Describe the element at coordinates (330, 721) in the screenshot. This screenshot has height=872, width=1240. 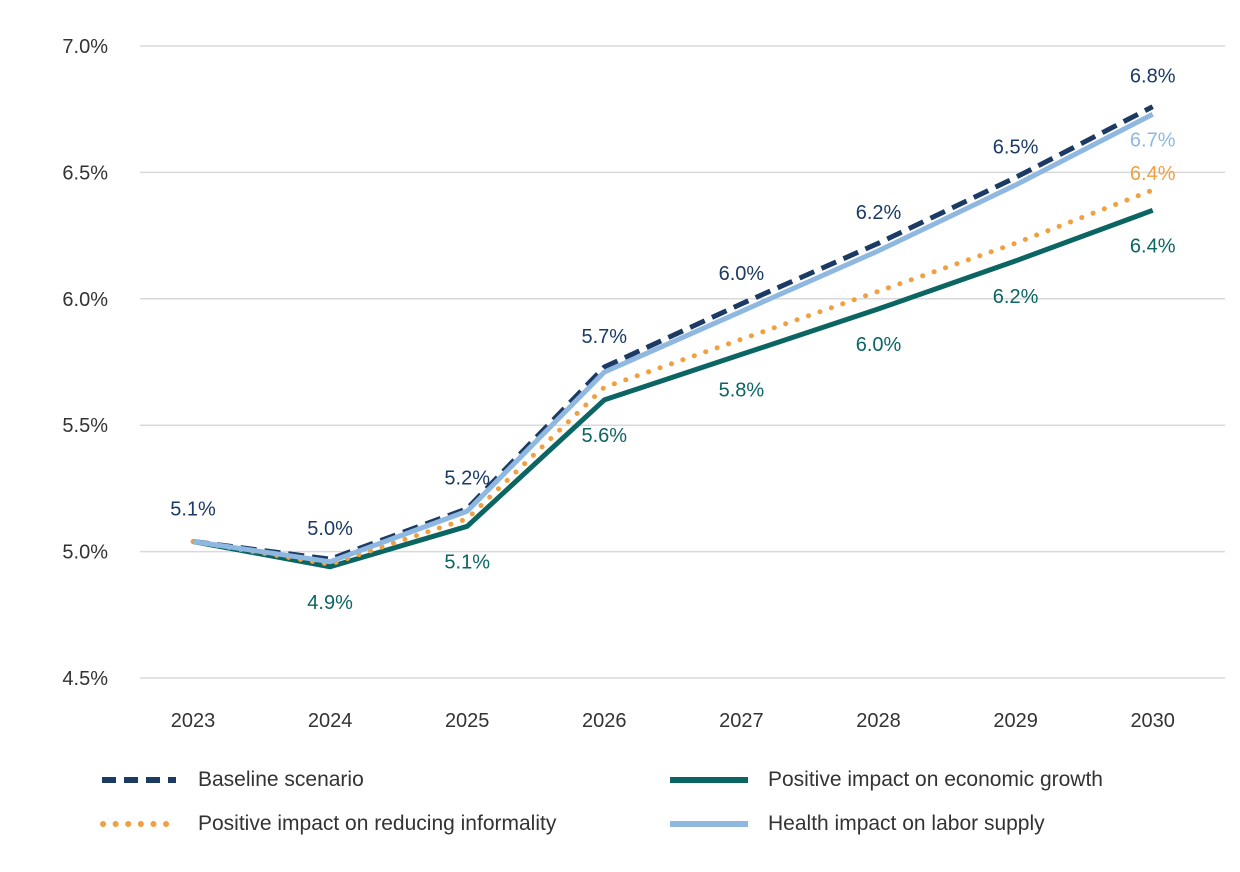
I see `x-tick-label: 2024` at that location.